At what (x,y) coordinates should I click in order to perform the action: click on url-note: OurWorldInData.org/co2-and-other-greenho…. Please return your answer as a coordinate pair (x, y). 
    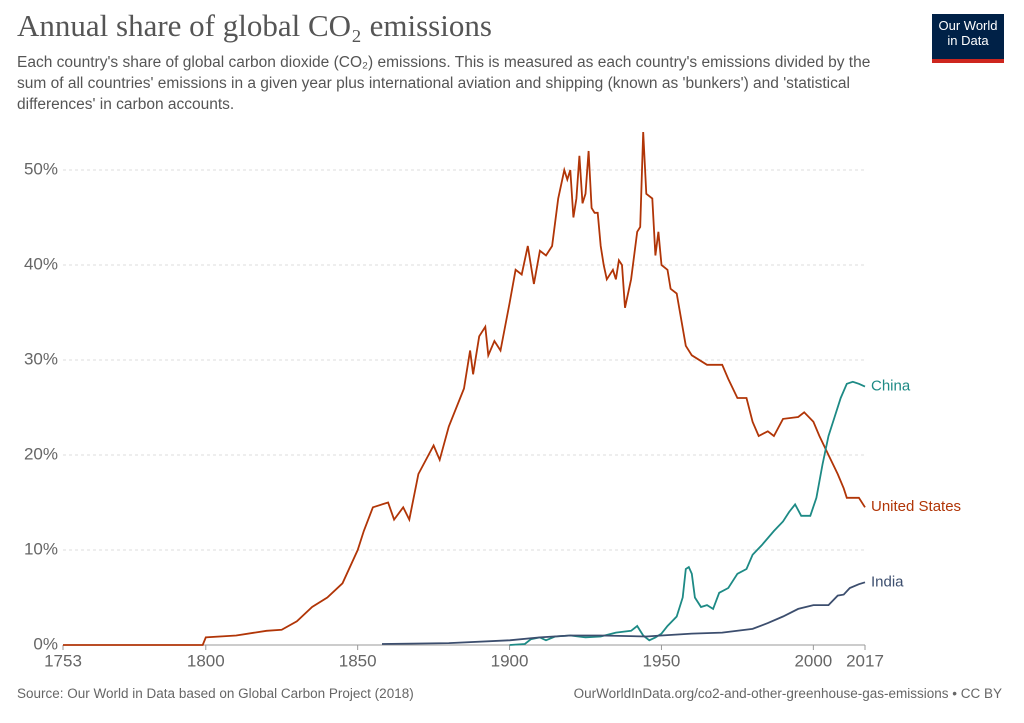
    Looking at the image, I should click on (787, 693).